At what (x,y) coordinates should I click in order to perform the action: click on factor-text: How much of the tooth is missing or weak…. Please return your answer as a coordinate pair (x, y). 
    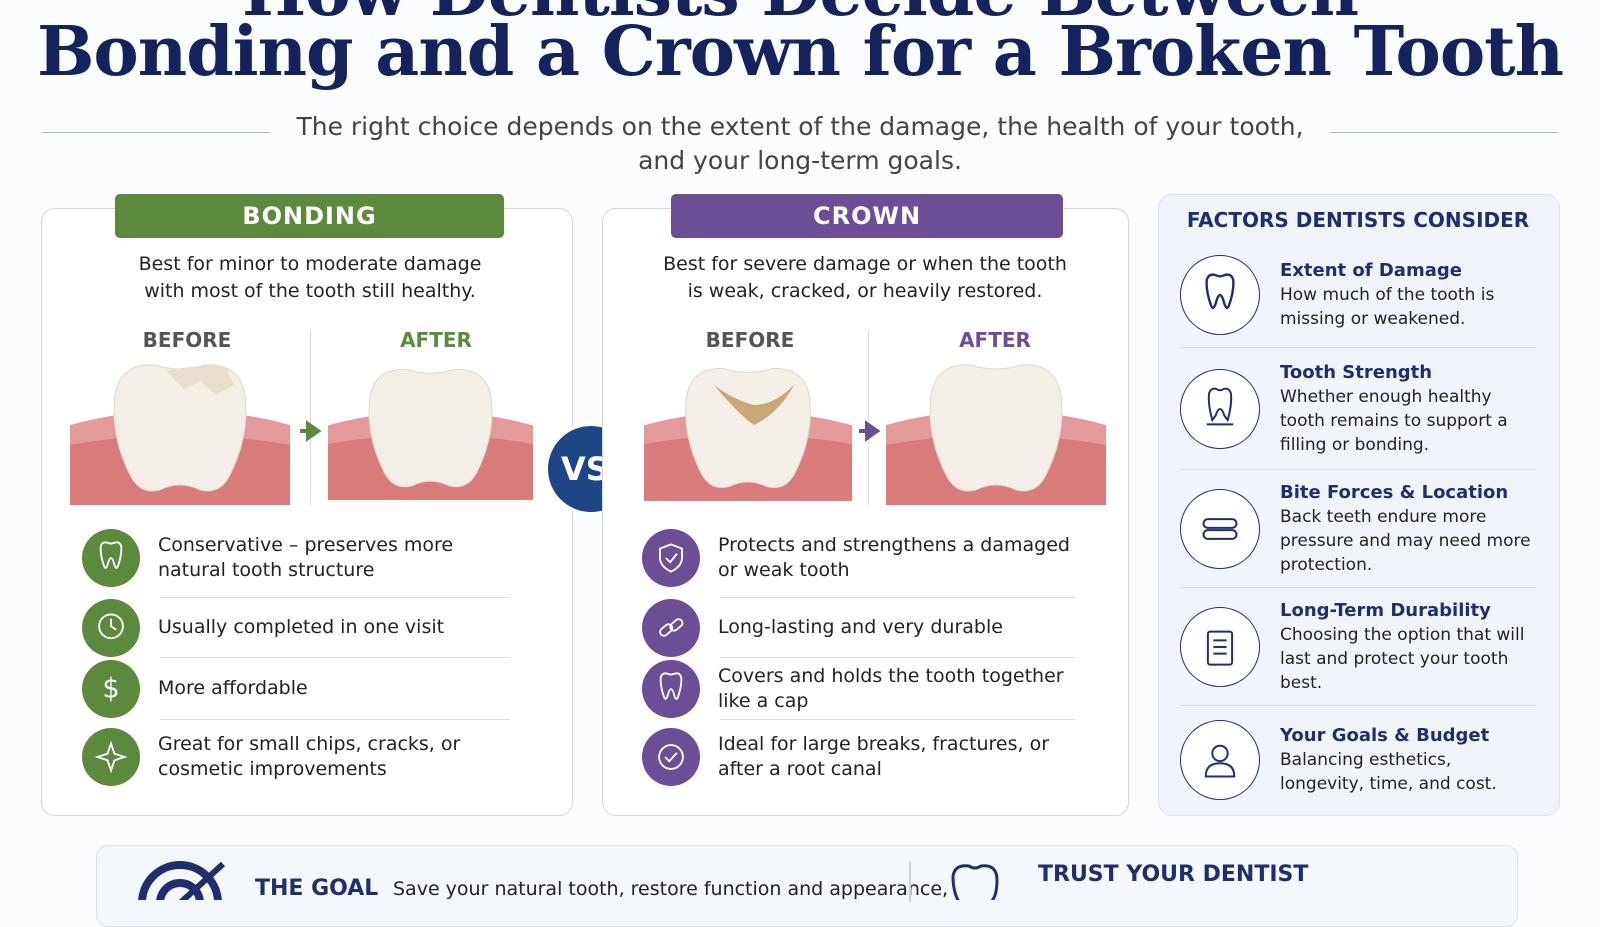
    Looking at the image, I should click on (1387, 306).